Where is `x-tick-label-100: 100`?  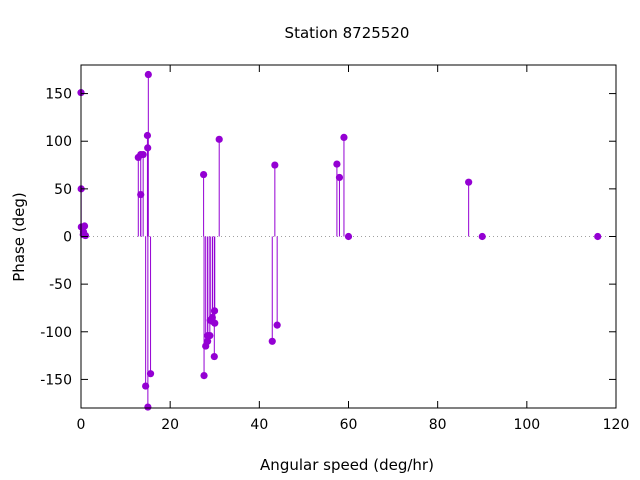 x-tick-label-100: 100 is located at coordinates (526, 425).